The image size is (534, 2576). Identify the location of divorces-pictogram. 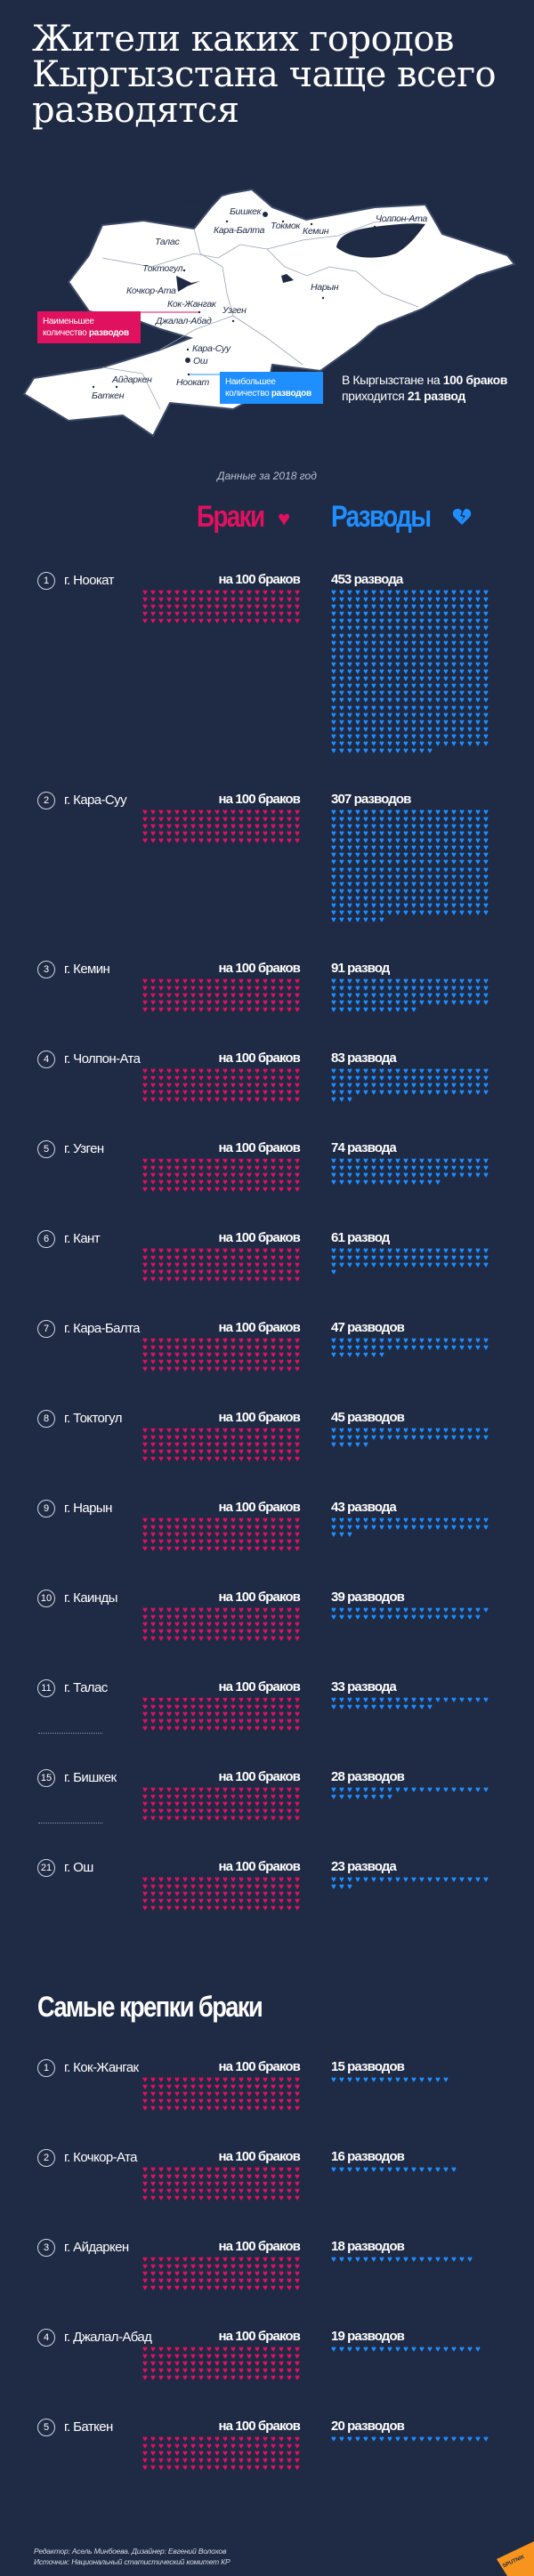
(411, 672).